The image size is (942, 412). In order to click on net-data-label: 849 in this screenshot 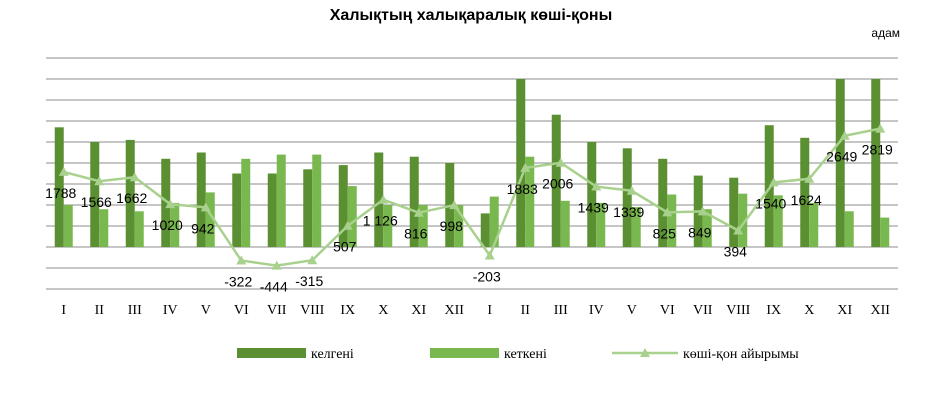, I will do `click(700, 232)`.